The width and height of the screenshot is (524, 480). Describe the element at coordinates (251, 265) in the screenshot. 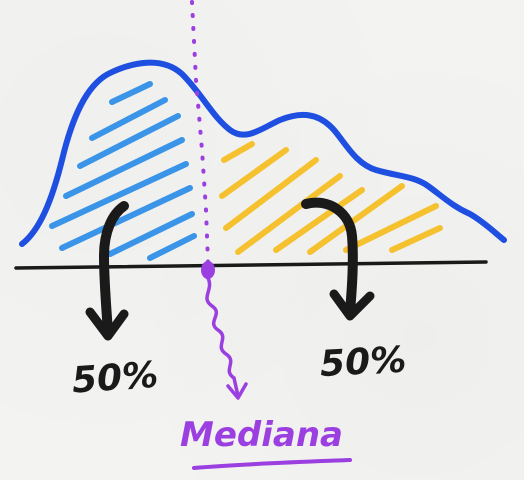

I see `x-axis-line` at that location.